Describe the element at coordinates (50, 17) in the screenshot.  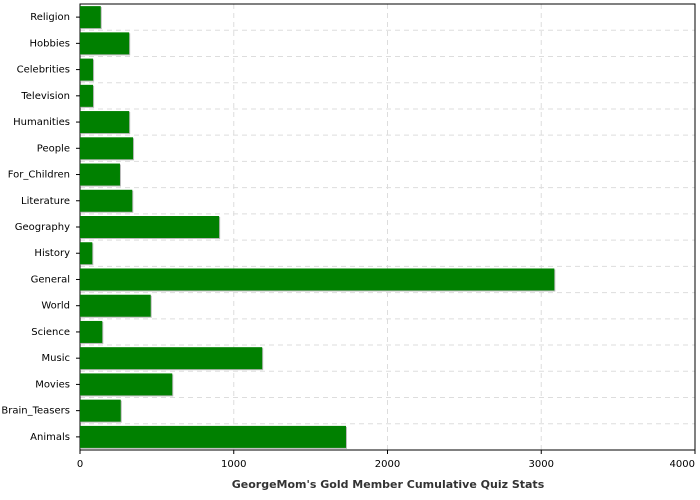
I see `y-tick-label: Religion` at that location.